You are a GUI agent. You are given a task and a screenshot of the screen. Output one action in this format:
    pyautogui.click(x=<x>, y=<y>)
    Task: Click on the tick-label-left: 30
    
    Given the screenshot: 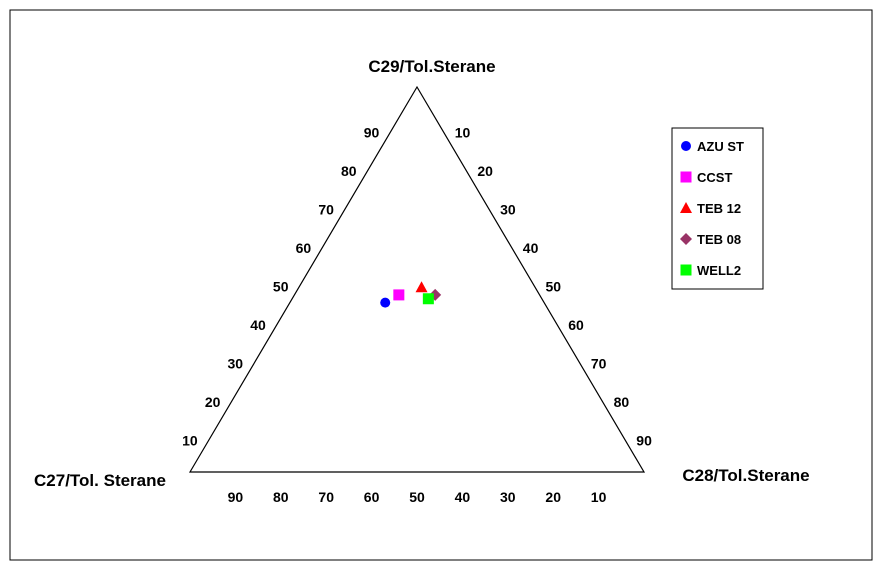 What is the action you would take?
    pyautogui.click(x=236, y=364)
    